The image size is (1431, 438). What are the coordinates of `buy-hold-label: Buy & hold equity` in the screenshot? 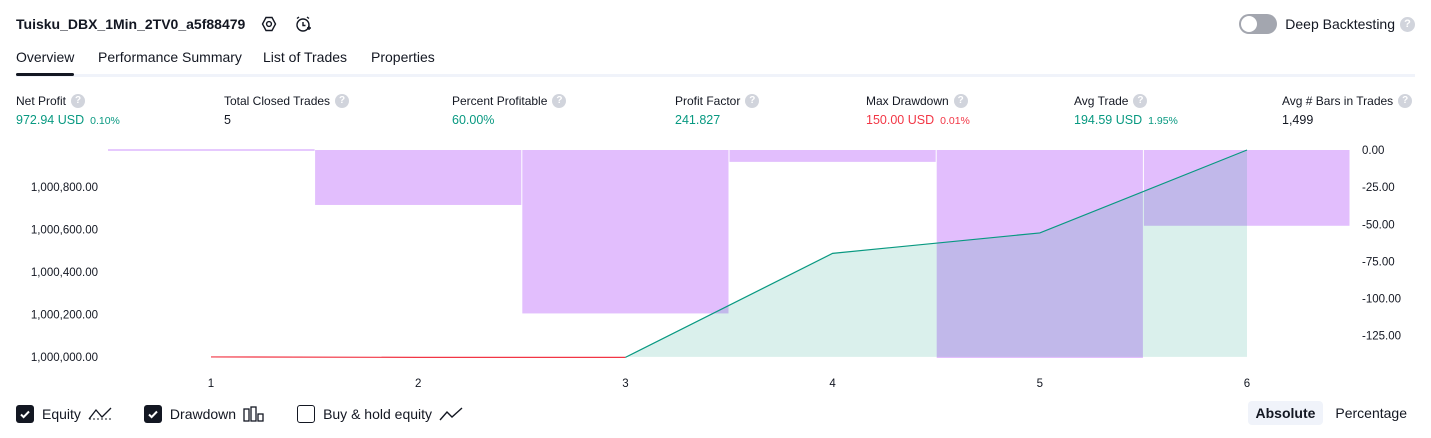 It's located at (378, 414).